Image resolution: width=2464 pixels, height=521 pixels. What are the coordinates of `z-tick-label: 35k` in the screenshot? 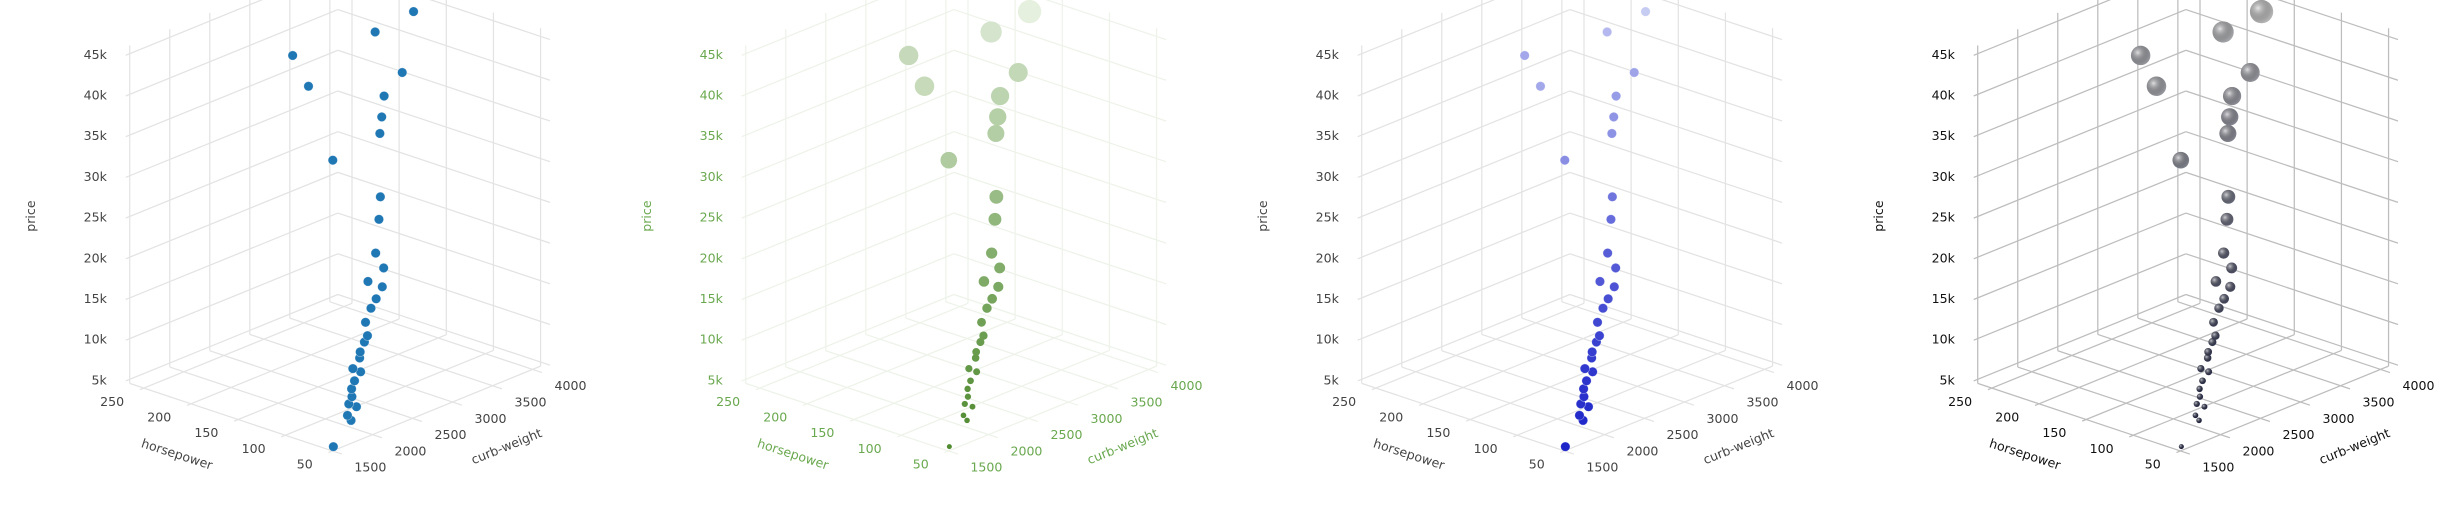 It's located at (1944, 135).